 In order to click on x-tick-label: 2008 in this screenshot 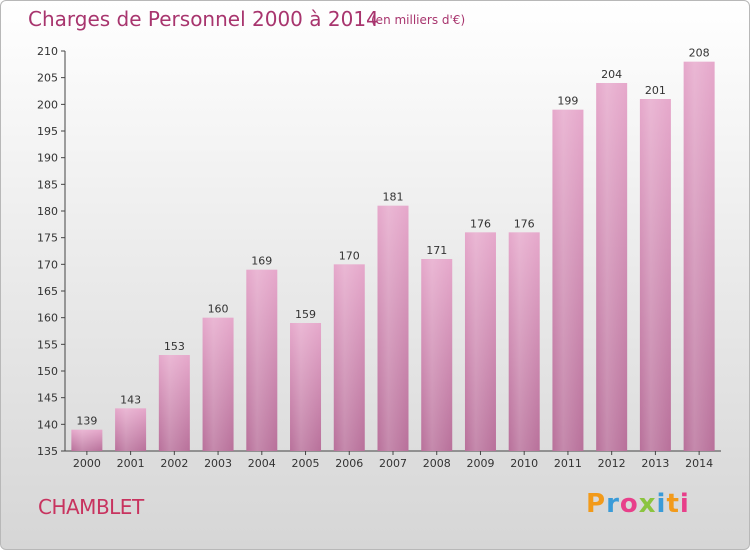, I will do `click(437, 463)`.